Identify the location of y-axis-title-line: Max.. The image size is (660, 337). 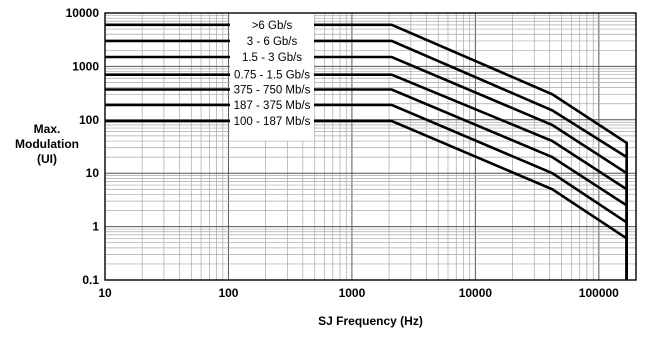
(47, 129).